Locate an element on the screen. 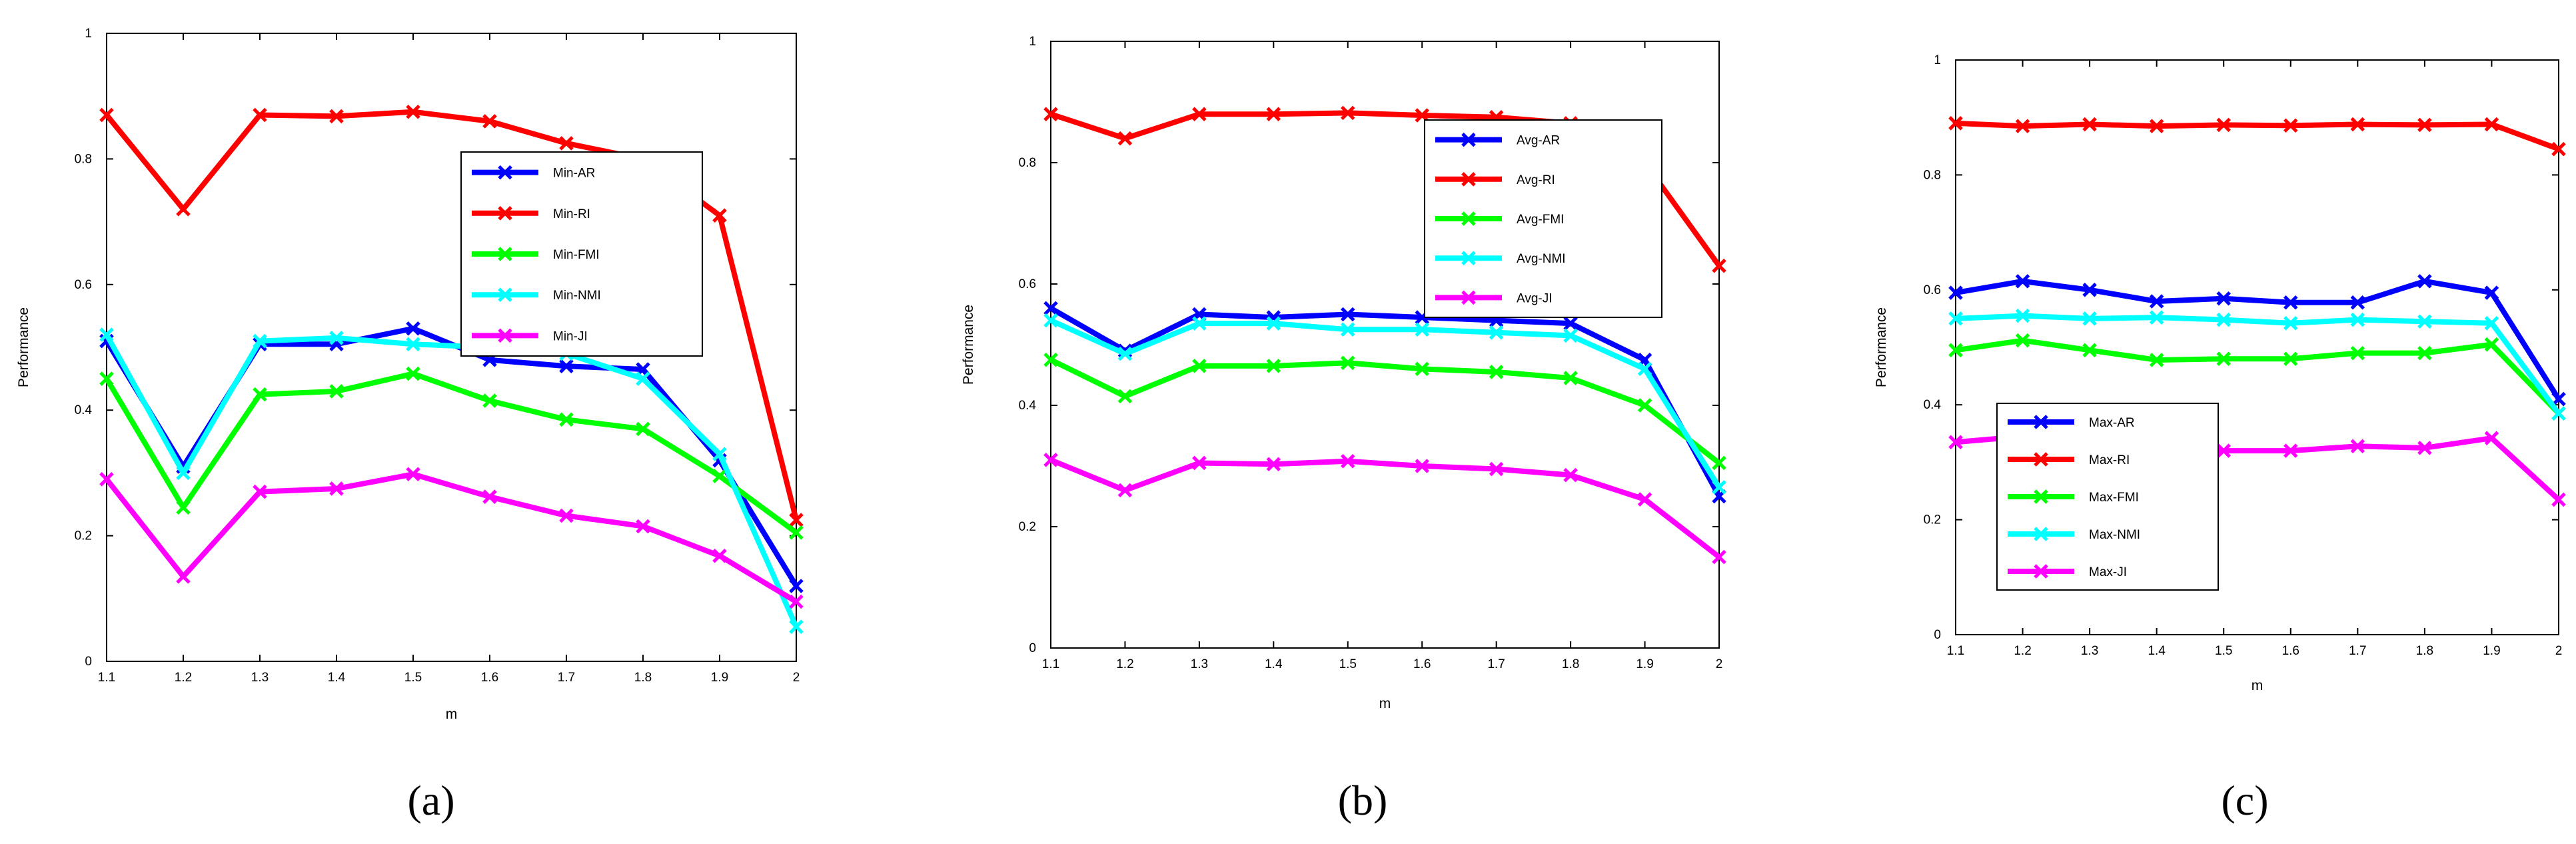  y-tick-label: 0.4 is located at coordinates (1028, 406).